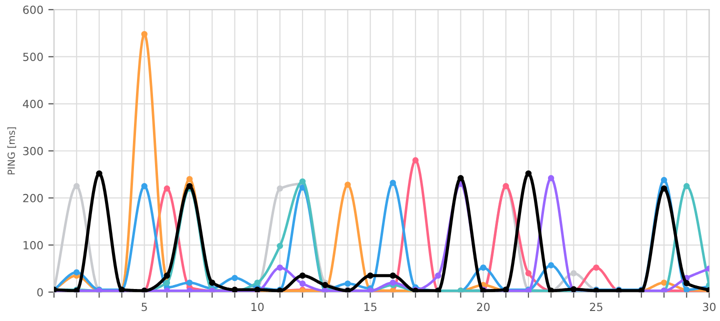 This screenshot has width=720, height=321. I want to click on x-tick-label: 10, so click(257, 307).